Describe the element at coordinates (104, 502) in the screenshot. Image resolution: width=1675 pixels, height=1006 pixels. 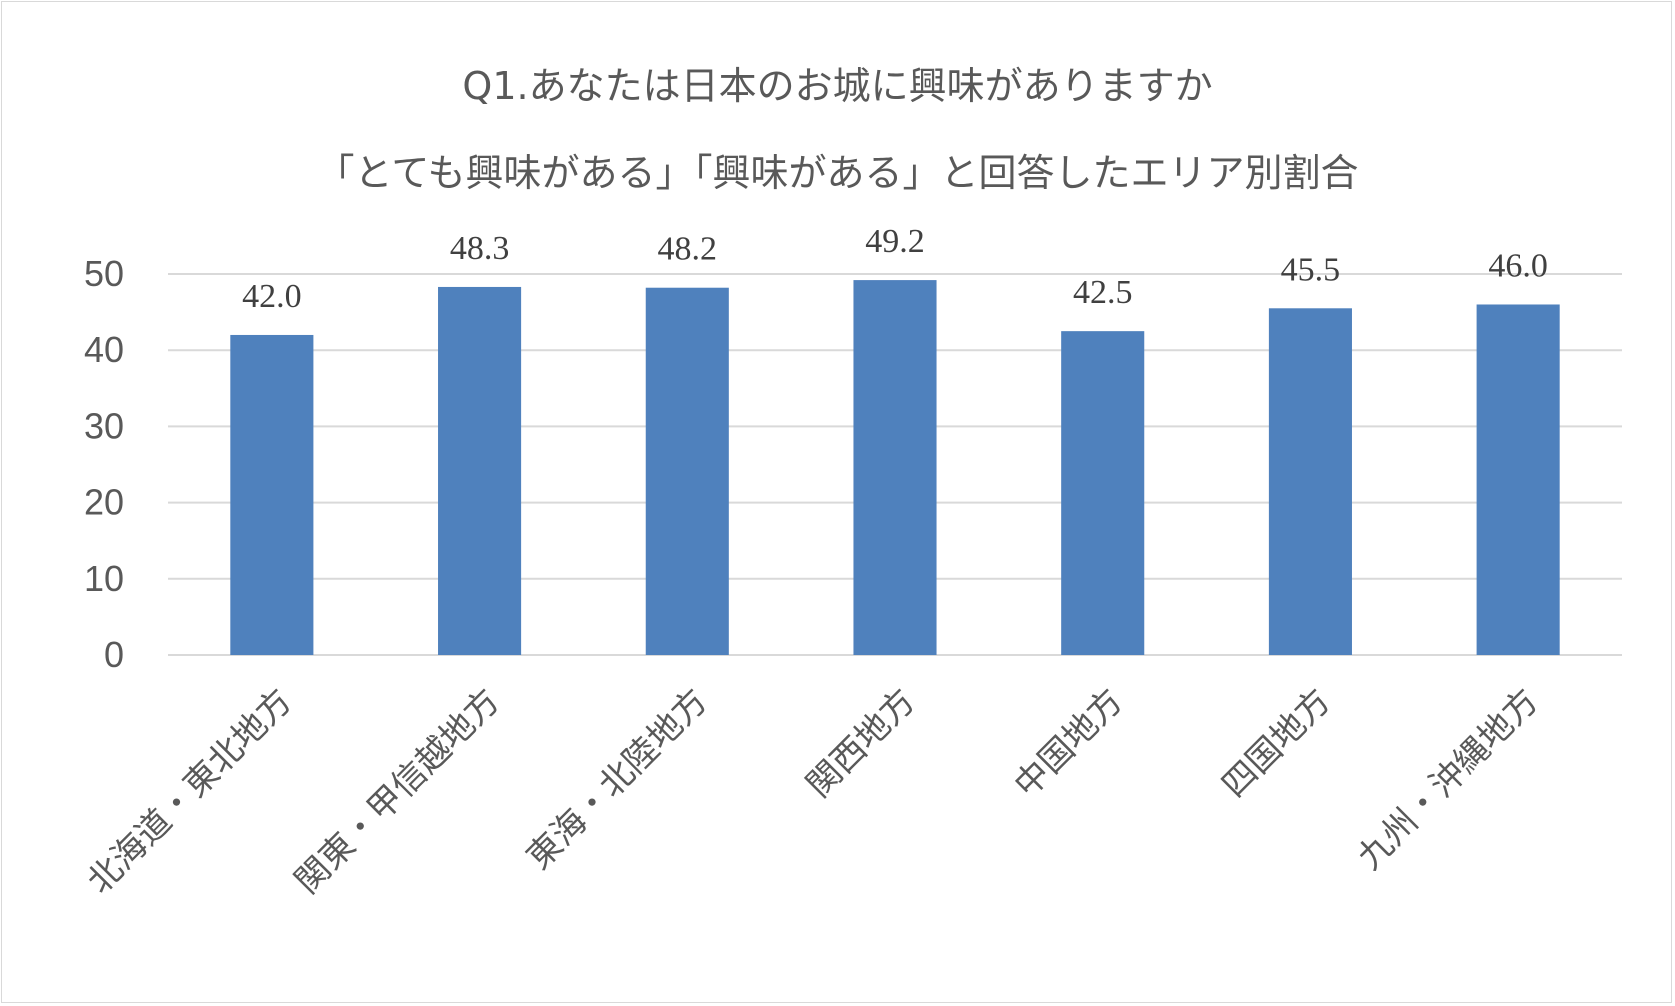
I see `y-tick-label: 20` at that location.